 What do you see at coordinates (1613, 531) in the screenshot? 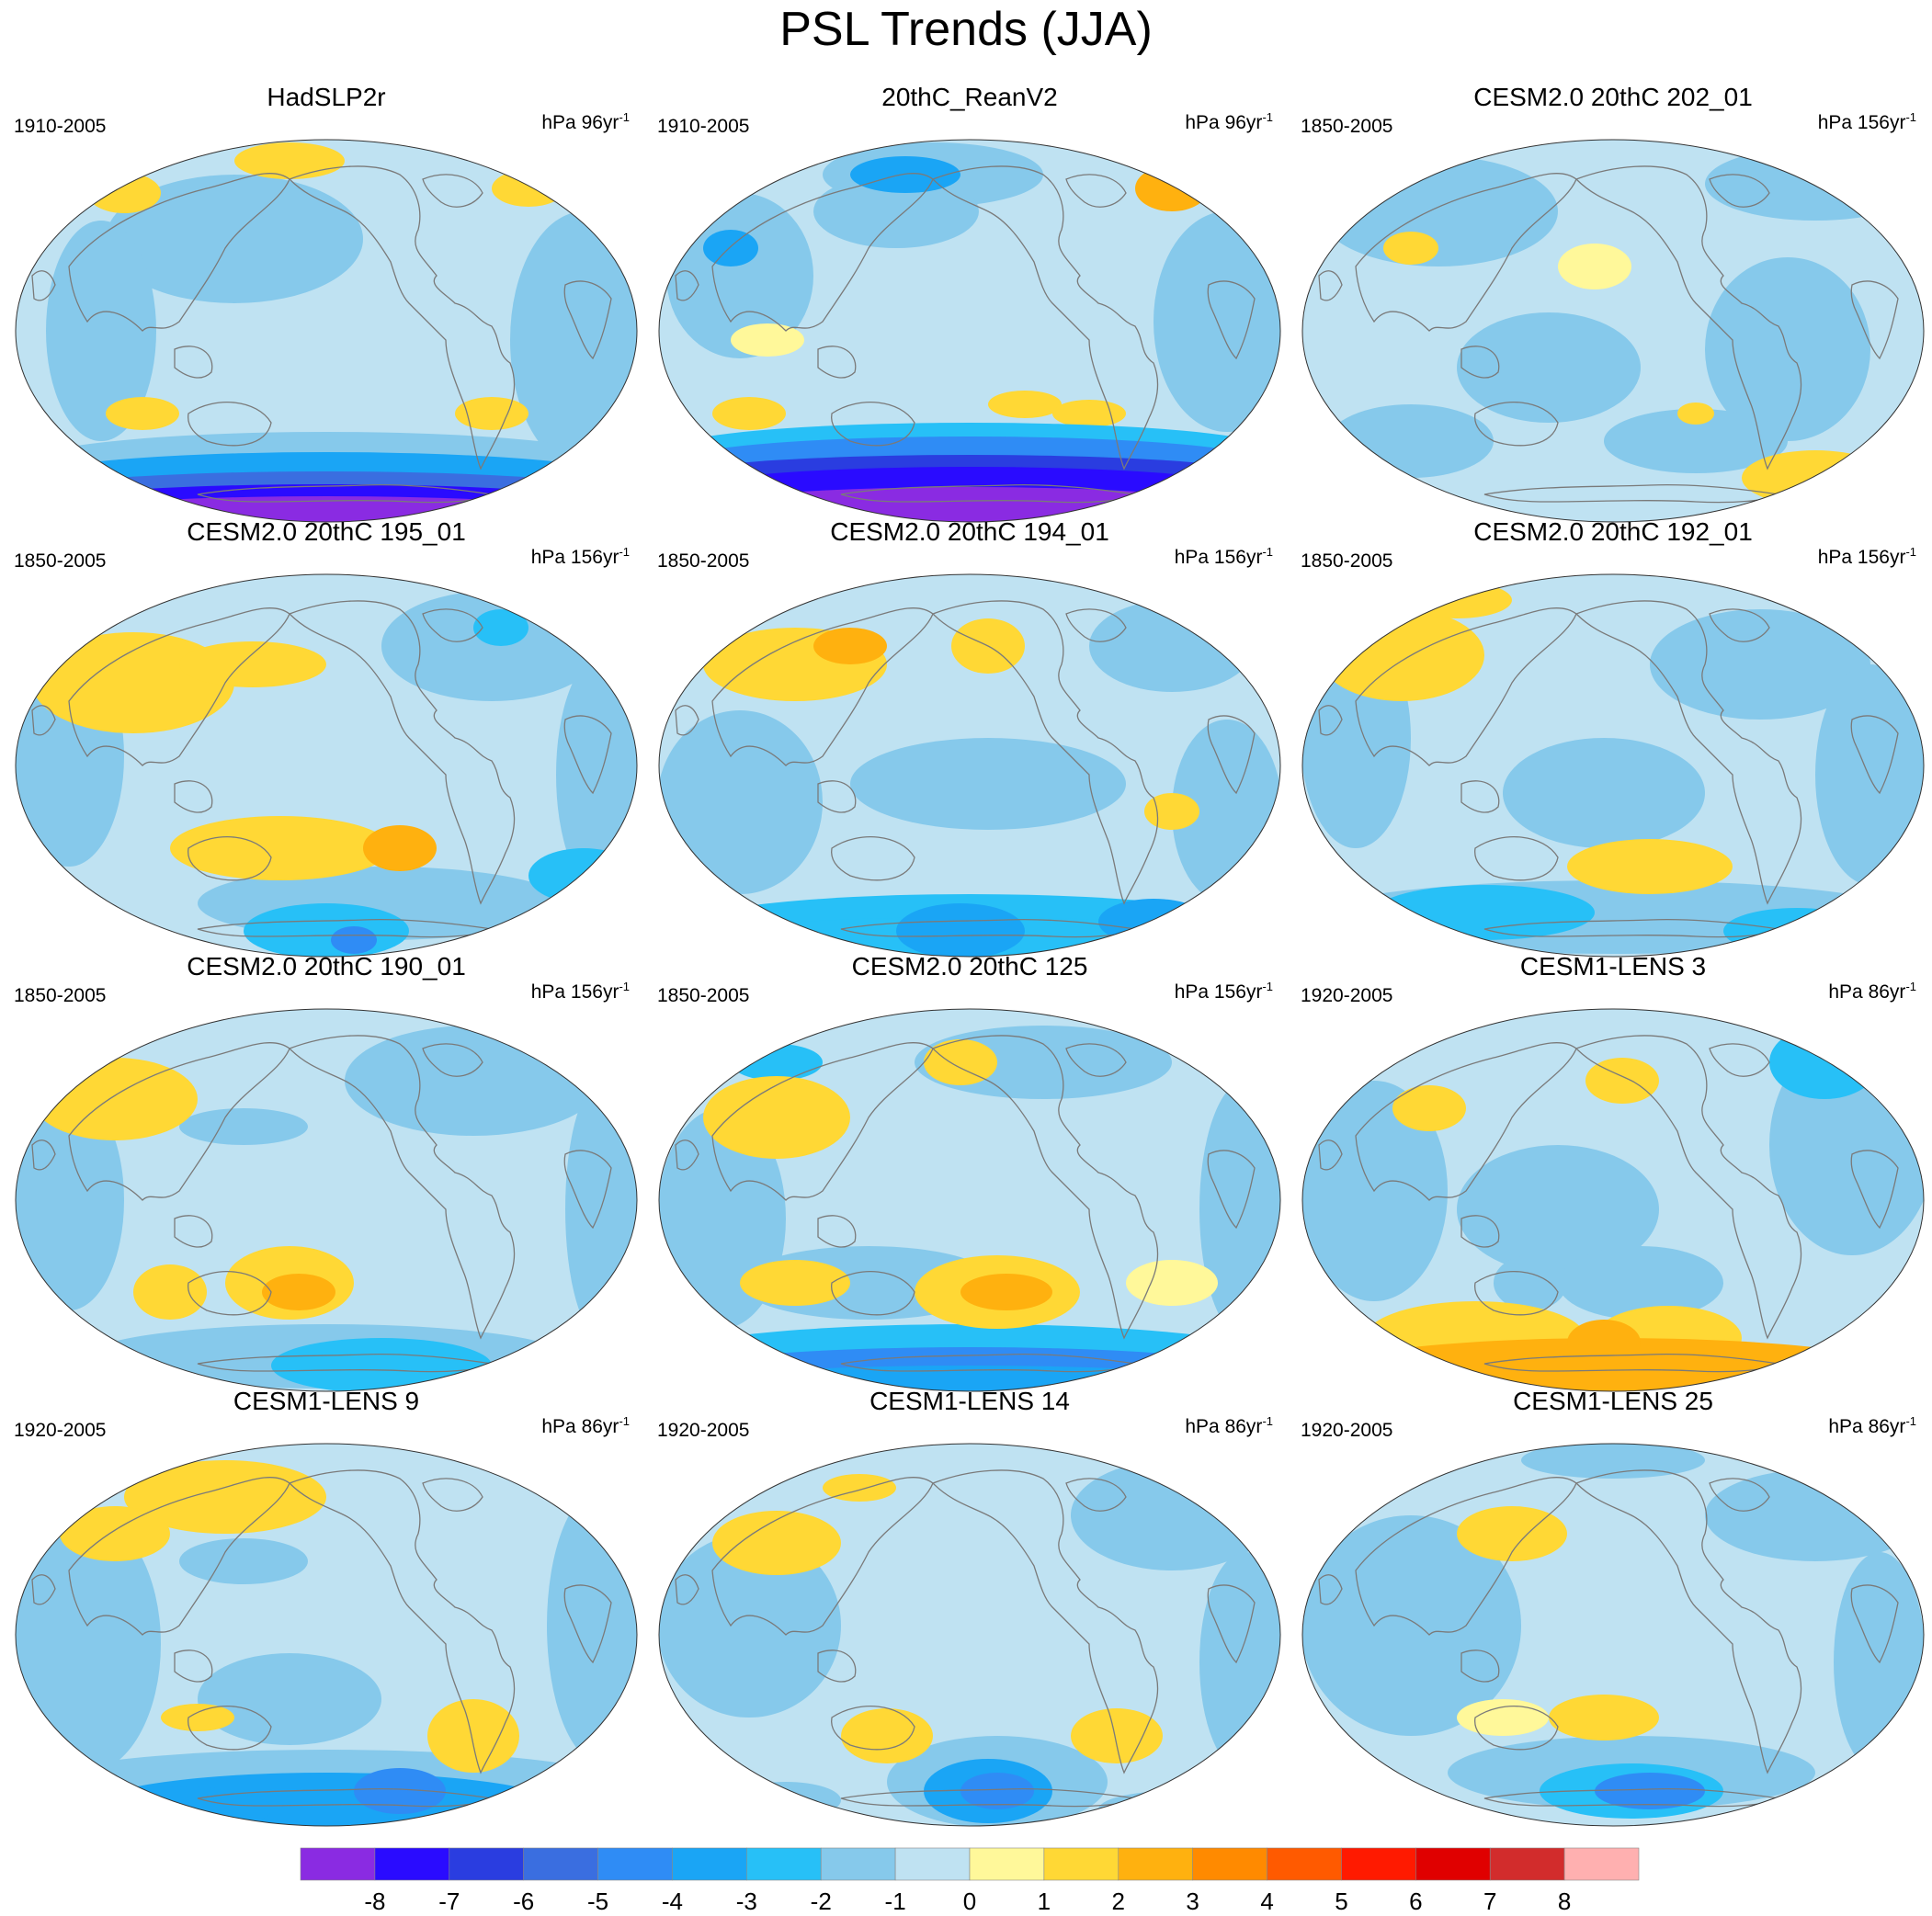
I see `panel-title: CESM2.0 20thC 192_01` at bounding box center [1613, 531].